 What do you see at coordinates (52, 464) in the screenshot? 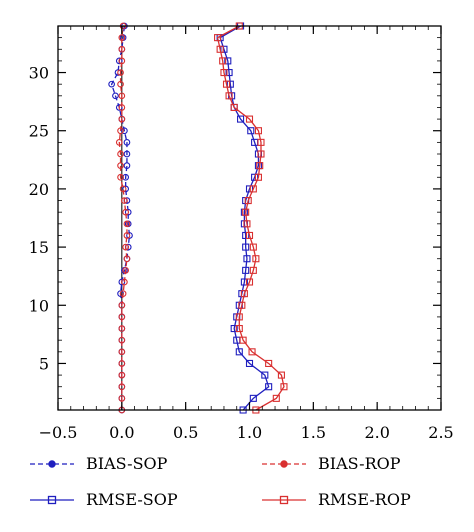
I see `legend-marker-bias-sop` at bounding box center [52, 464].